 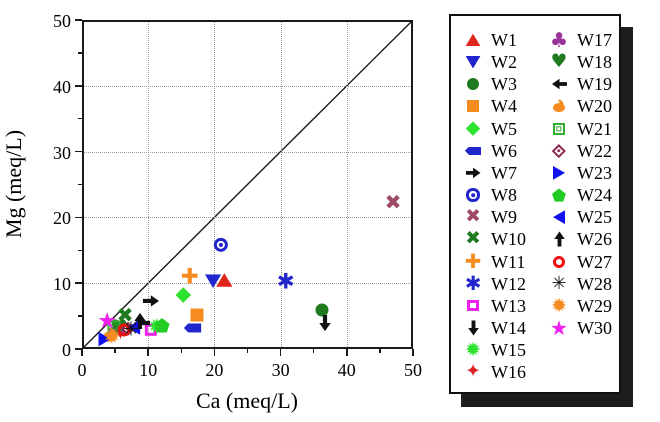 I want to click on plus-marker-icon: ✚, so click(x=473, y=261).